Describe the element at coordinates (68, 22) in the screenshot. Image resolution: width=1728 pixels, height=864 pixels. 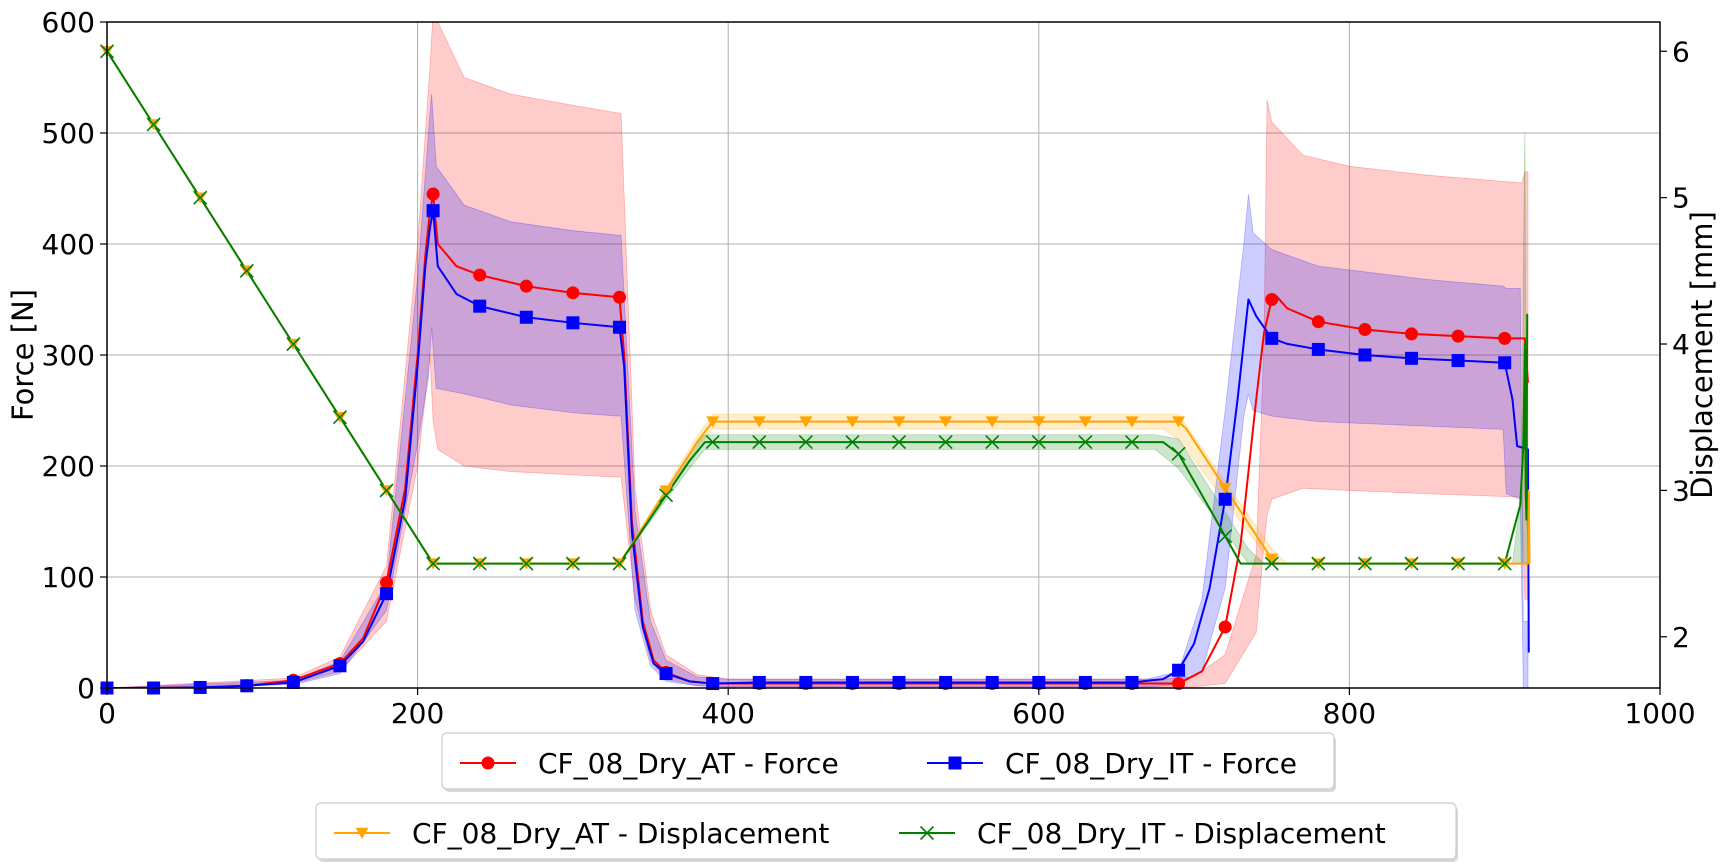
I see `y-tick-label: 600` at that location.